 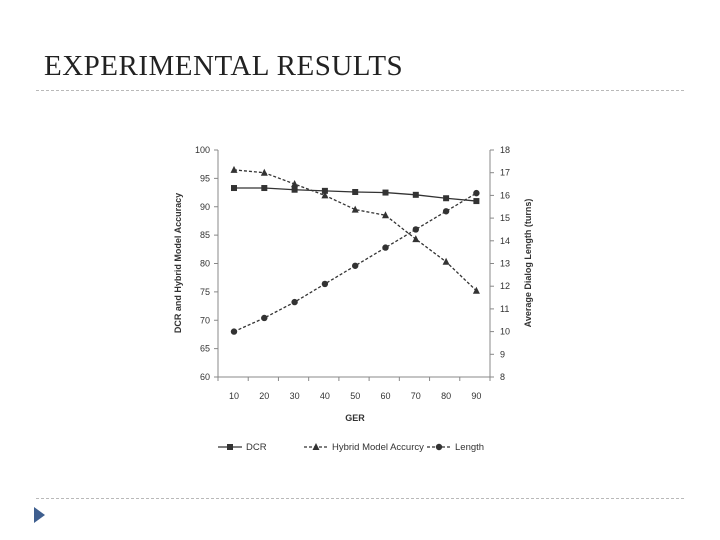 I want to click on series-line-length, so click(x=355, y=262).